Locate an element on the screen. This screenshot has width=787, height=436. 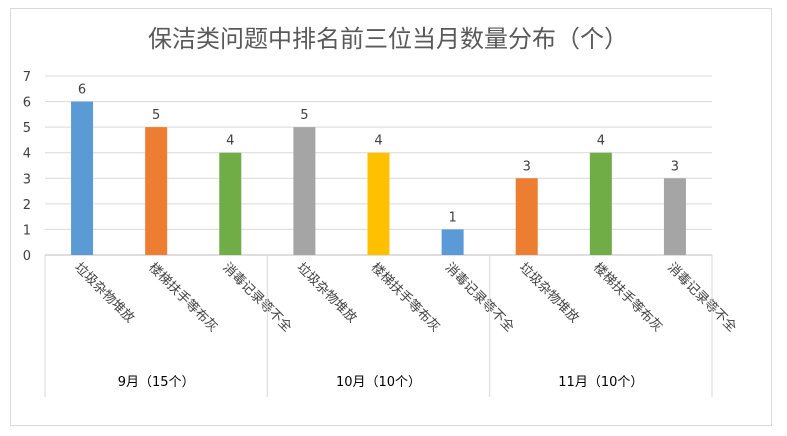
y-tick-label: 4 is located at coordinates (27, 154).